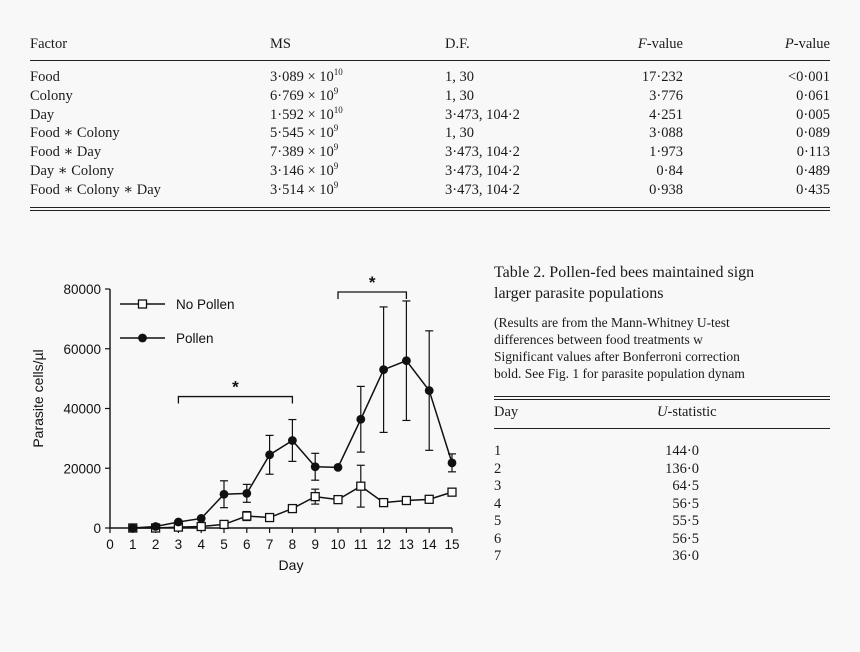 Image resolution: width=860 pixels, height=652 pixels. Describe the element at coordinates (685, 521) in the screenshot. I see `cell-u: 55·5` at that location.